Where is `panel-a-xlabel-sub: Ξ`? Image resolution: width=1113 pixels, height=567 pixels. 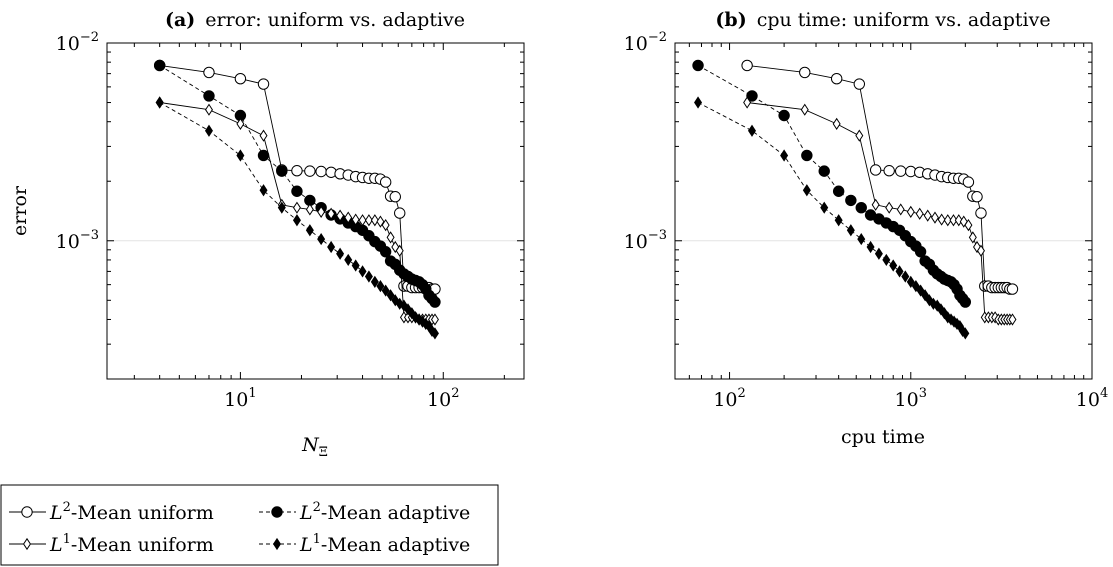 panel-a-xlabel-sub: Ξ is located at coordinates (323, 452).